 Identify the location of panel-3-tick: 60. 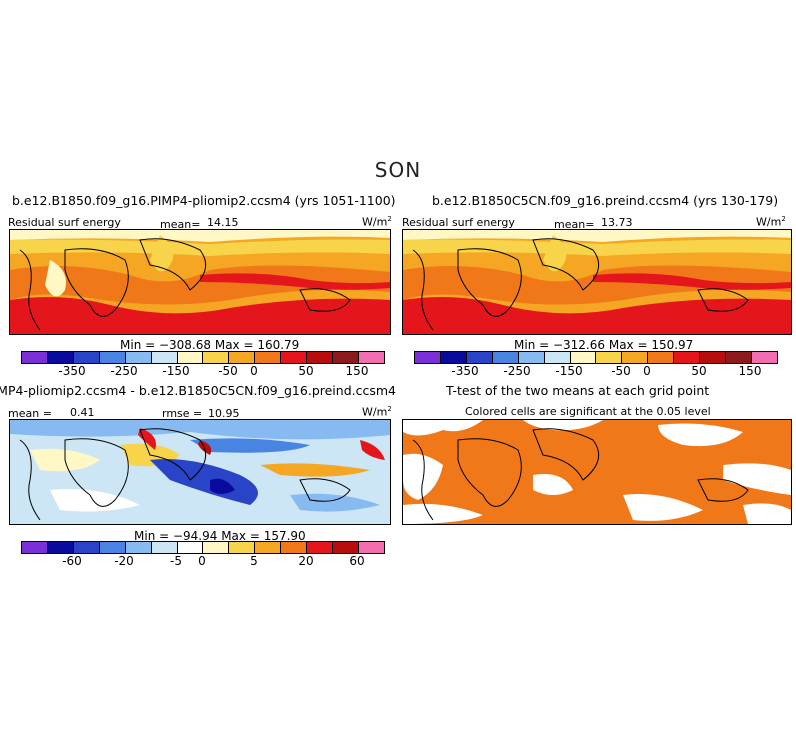
(357, 561).